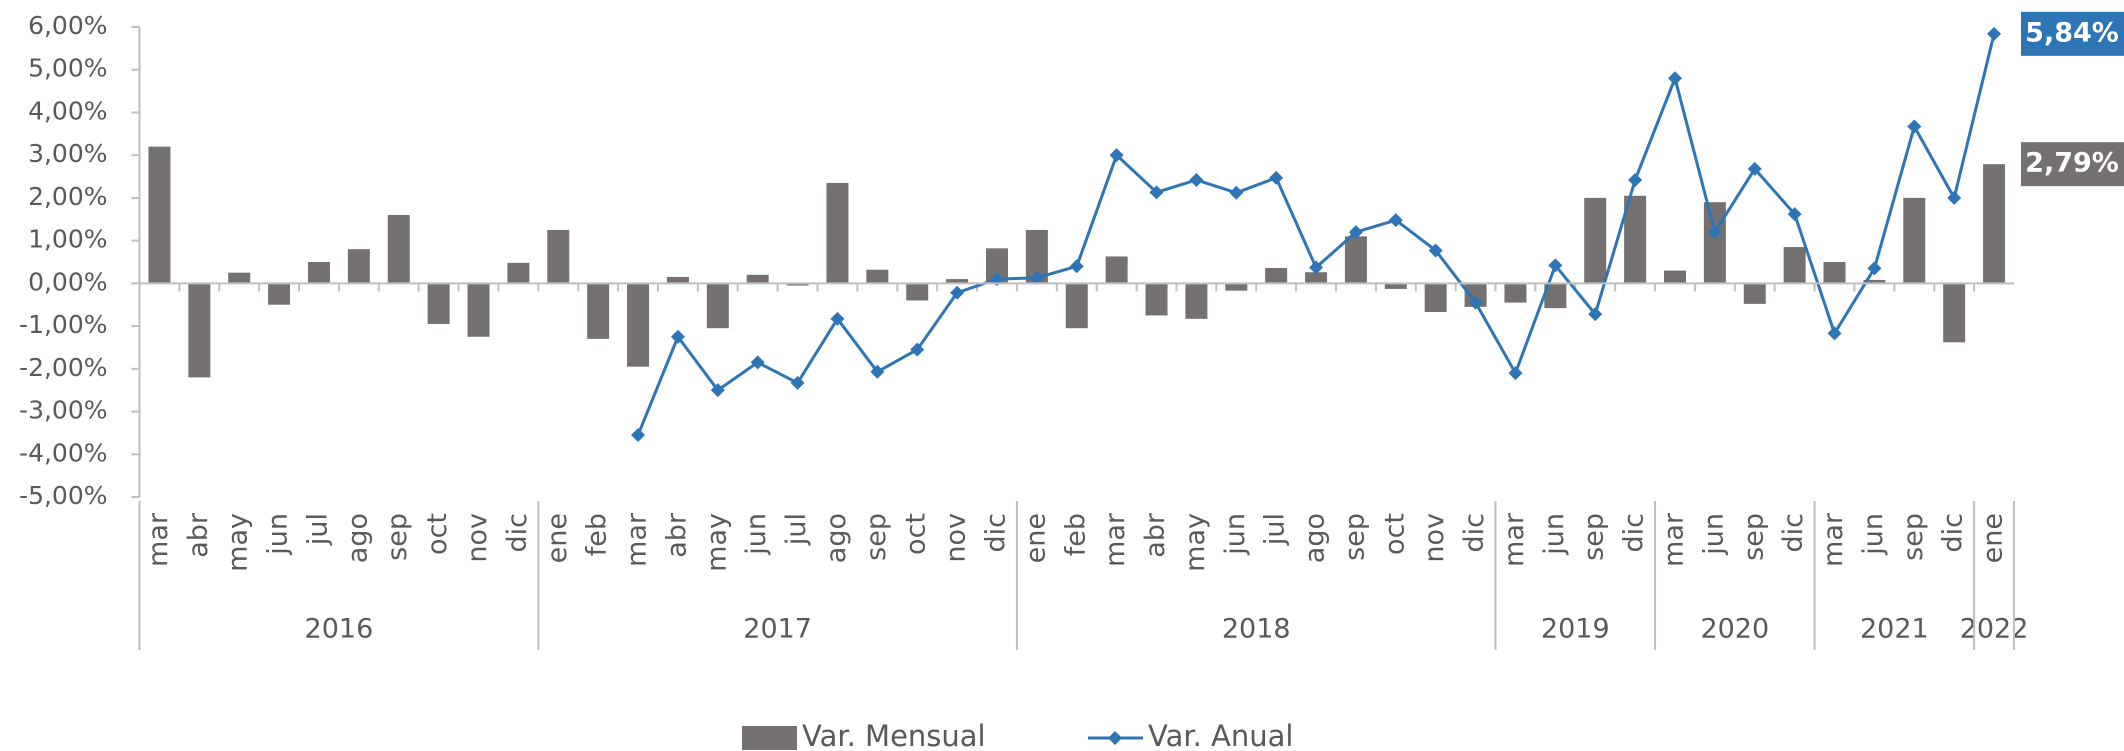 The height and width of the screenshot is (751, 2124). What do you see at coordinates (894, 735) in the screenshot?
I see `legend-label: Var. Mensual` at bounding box center [894, 735].